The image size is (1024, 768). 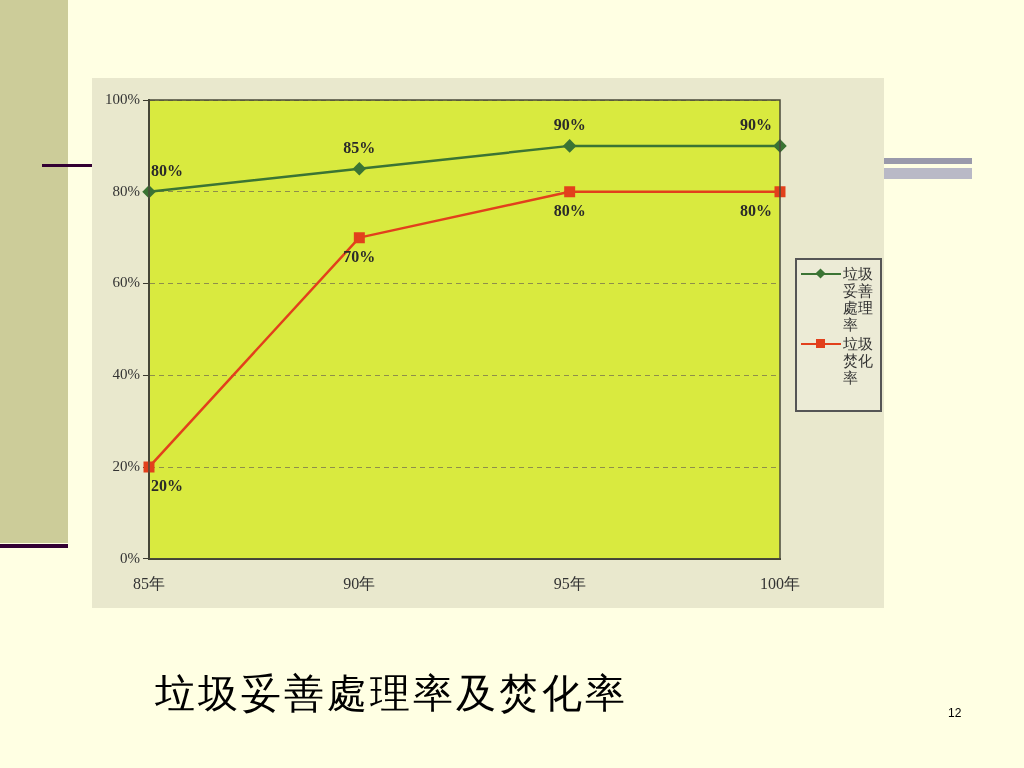 I want to click on x-tick-label: 95年, so click(x=569, y=583).